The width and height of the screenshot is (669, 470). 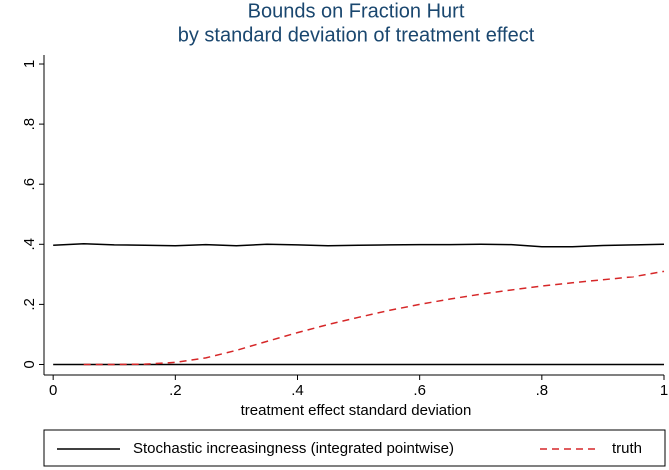 I want to click on x-tick-label: .8, so click(x=542, y=390).